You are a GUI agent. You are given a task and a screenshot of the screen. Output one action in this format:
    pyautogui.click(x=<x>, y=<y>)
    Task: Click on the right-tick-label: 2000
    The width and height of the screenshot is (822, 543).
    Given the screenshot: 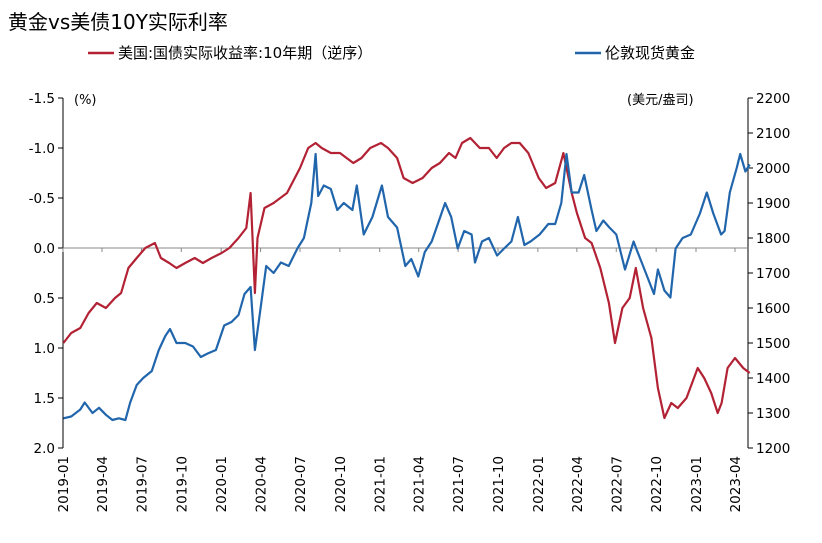 What is the action you would take?
    pyautogui.click(x=773, y=169)
    